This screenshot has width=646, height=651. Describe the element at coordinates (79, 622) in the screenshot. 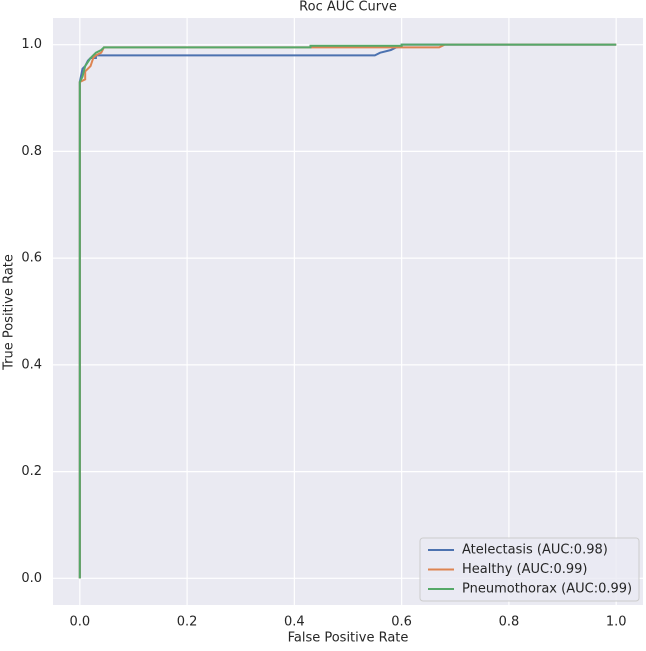

I see `x-tick-label: 0.0` at that location.